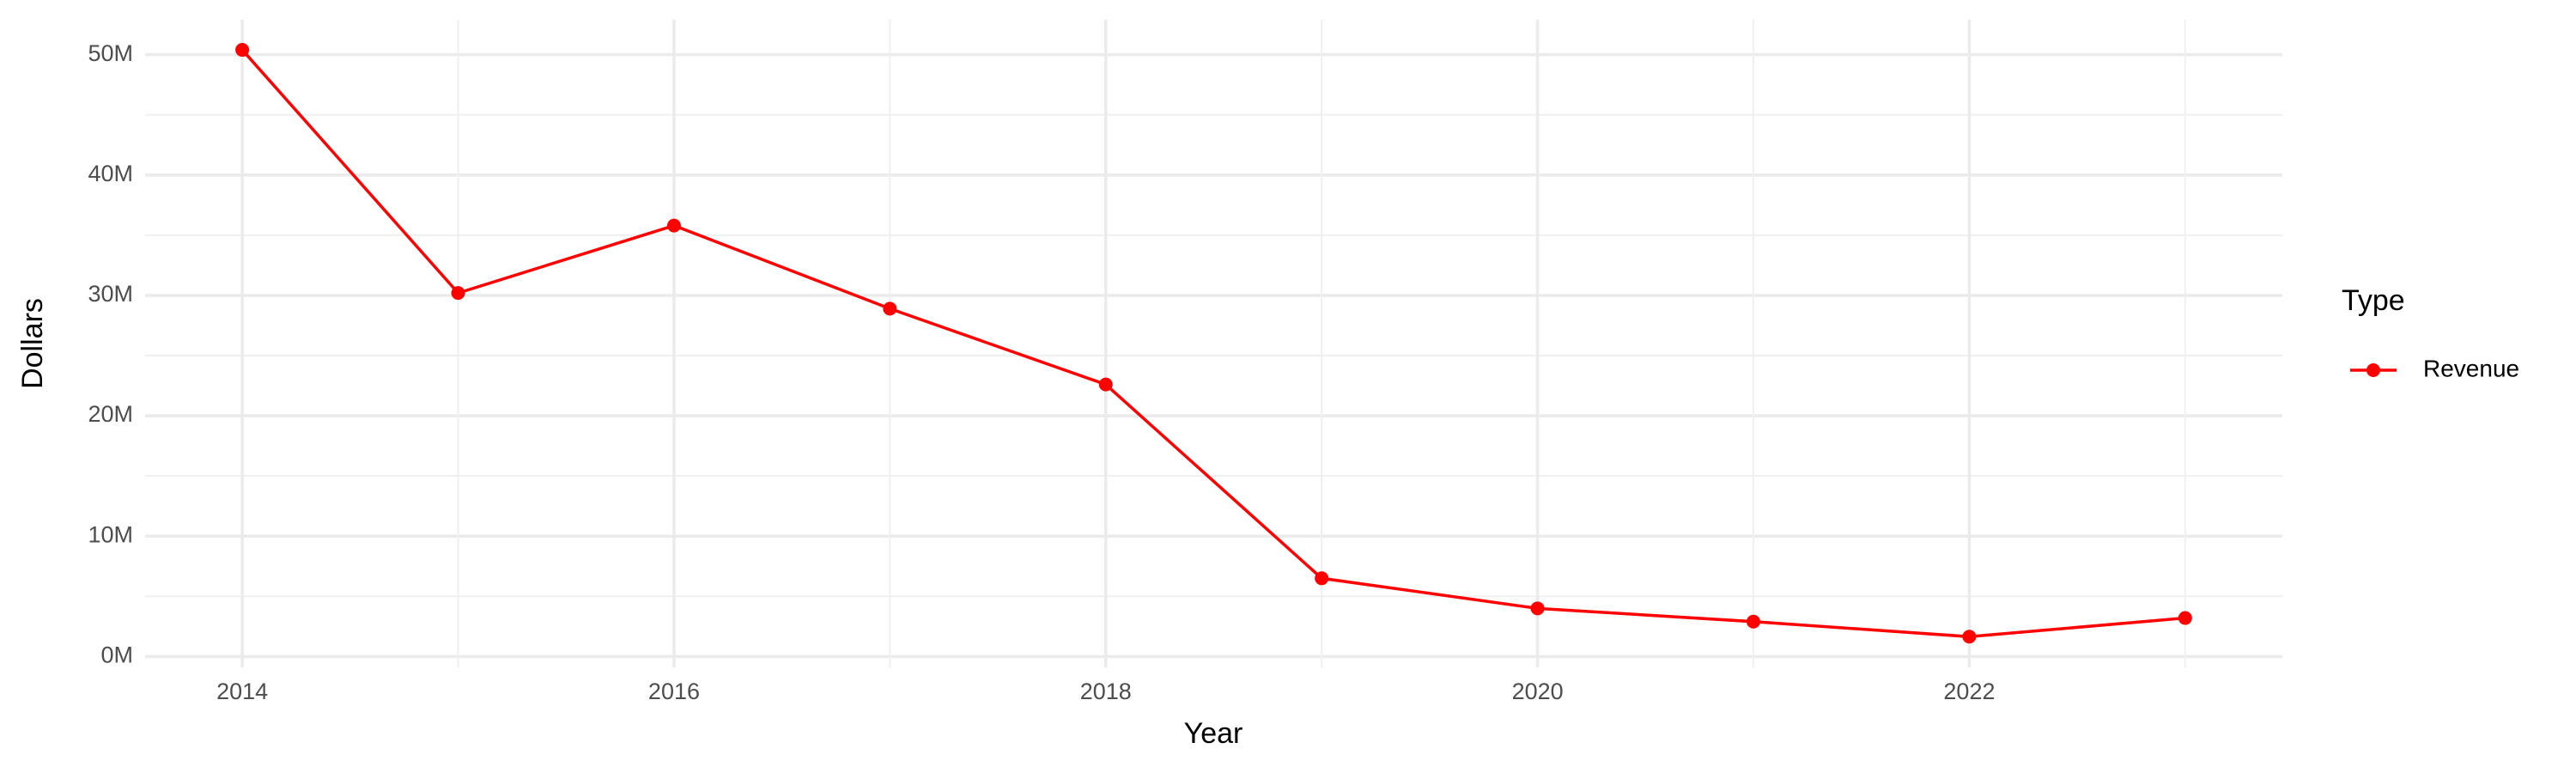 The image size is (2576, 773). Describe the element at coordinates (1106, 691) in the screenshot. I see `x-tick-label: 2018` at that location.